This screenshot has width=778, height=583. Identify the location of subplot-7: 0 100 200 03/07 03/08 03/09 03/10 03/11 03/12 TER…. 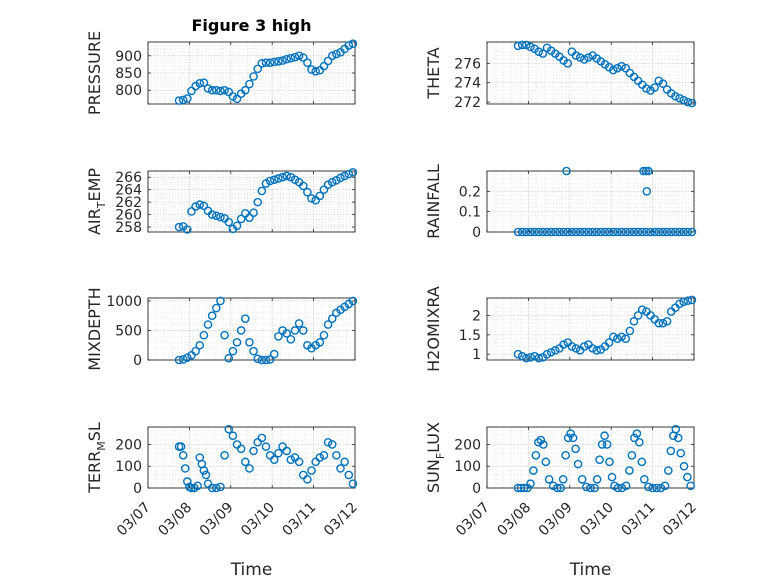
(223, 501).